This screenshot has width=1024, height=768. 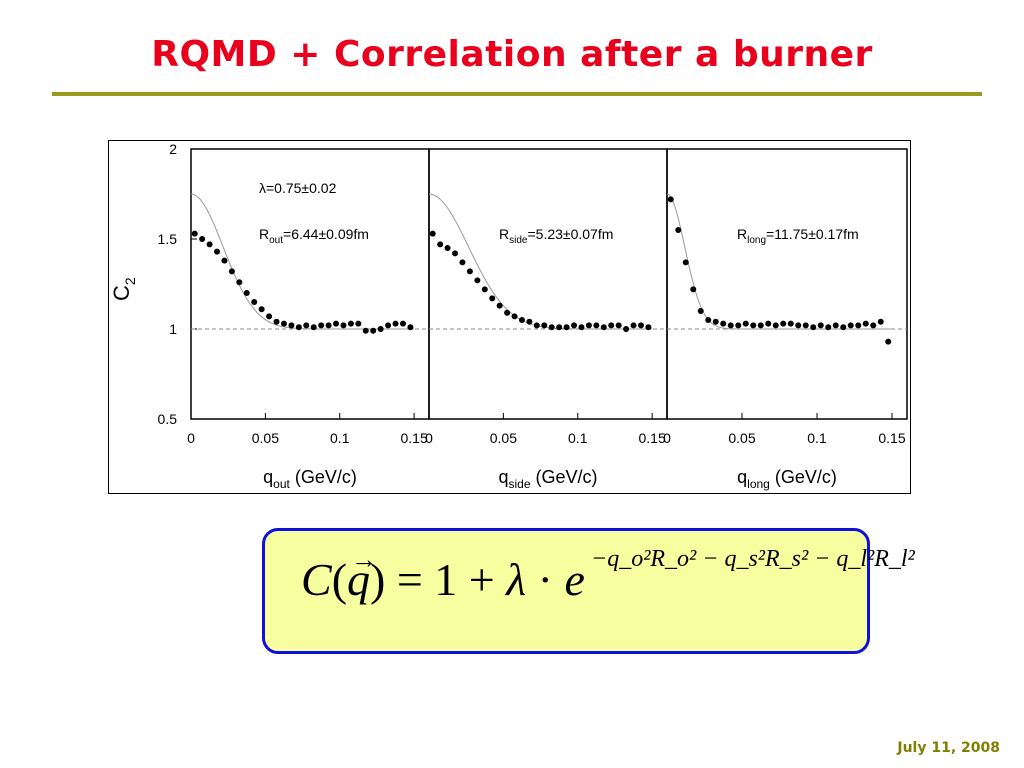 I want to click on x-axis-title: qside (GeV/c), so click(x=547, y=479).